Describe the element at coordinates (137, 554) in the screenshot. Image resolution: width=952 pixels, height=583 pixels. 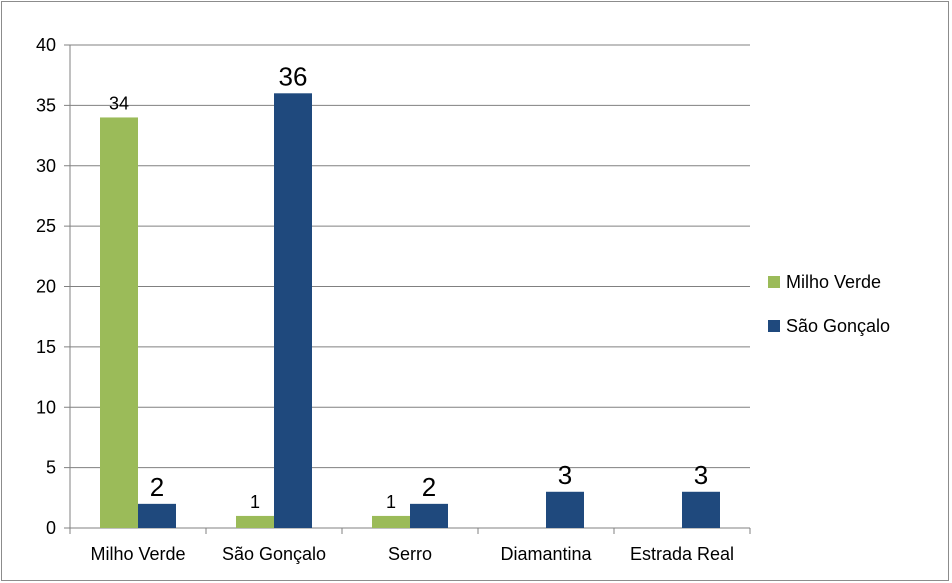
I see `x-tick-label: Milho Verde` at that location.